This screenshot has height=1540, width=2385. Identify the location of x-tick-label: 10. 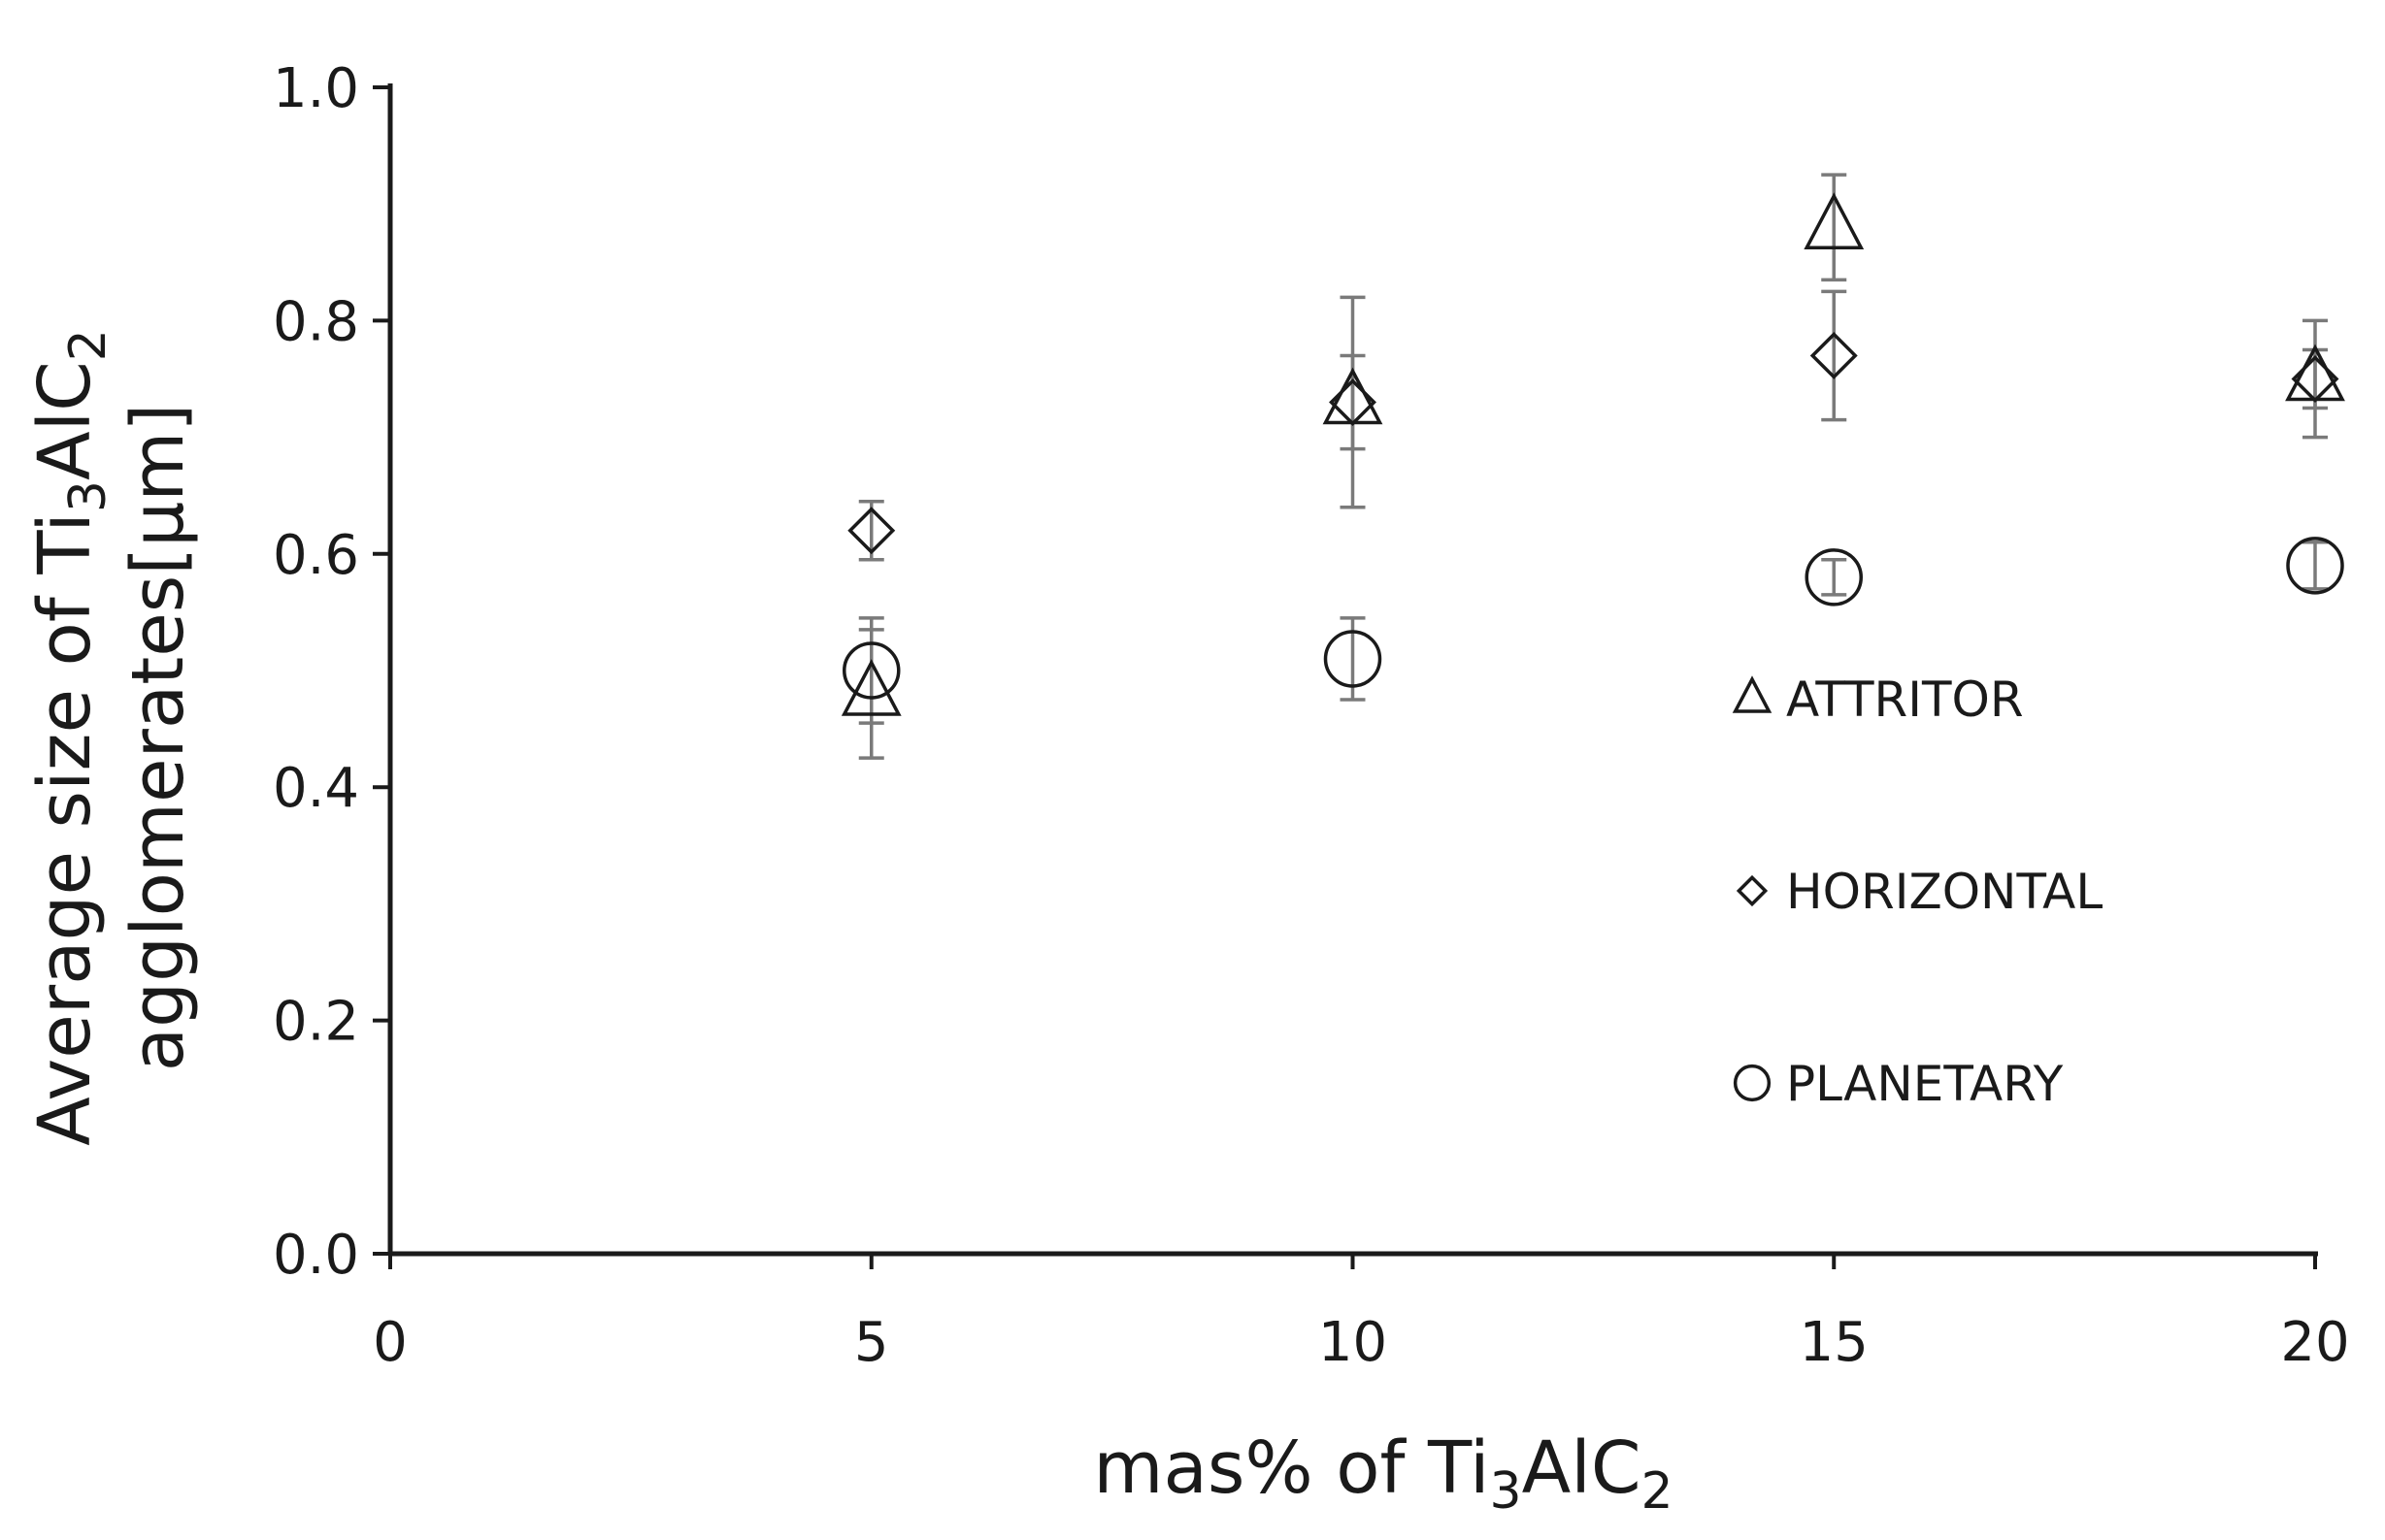
(1352, 1343).